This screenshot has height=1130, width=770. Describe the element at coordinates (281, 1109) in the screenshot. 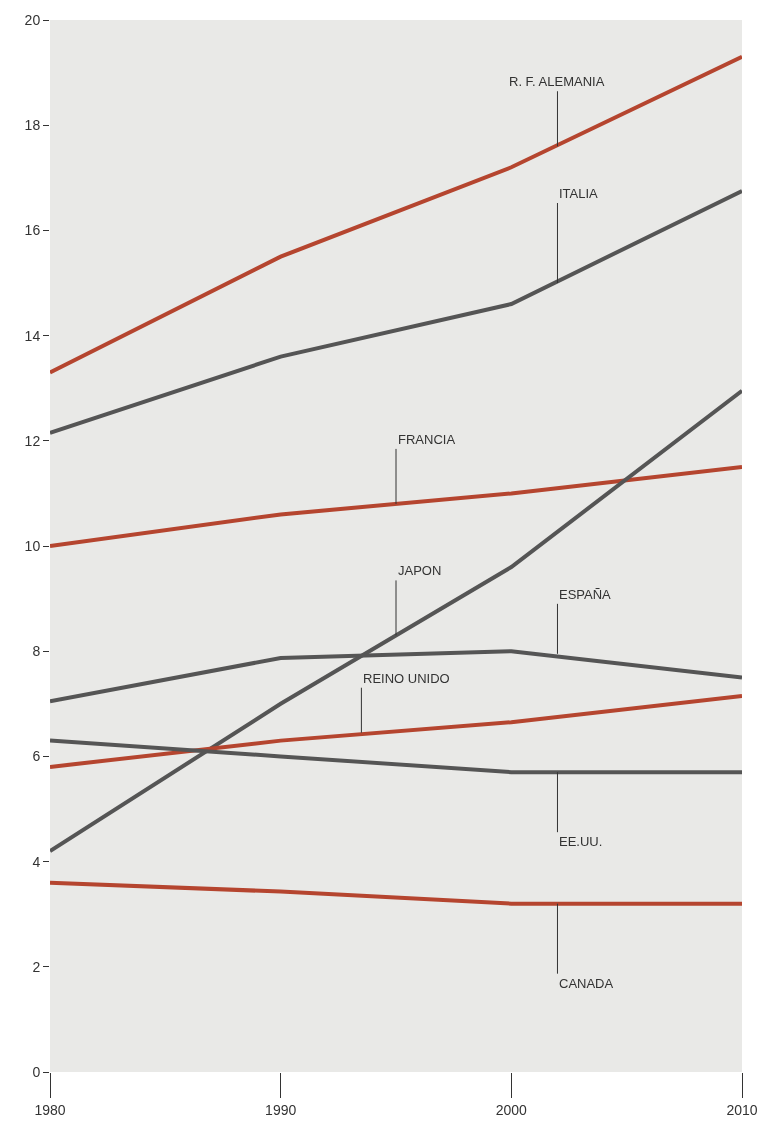

I see `x-tick-label: 1990` at that location.